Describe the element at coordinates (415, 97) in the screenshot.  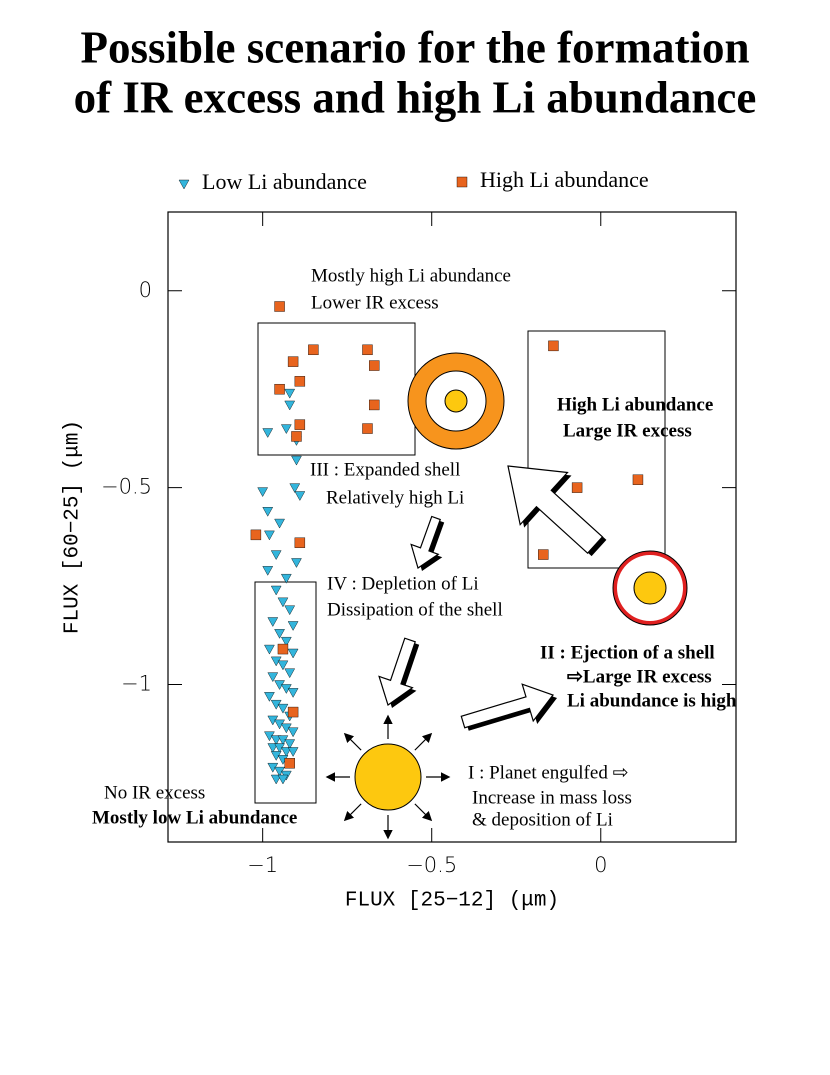
I see `chart-title: of IR excess and high Li abundance` at that location.